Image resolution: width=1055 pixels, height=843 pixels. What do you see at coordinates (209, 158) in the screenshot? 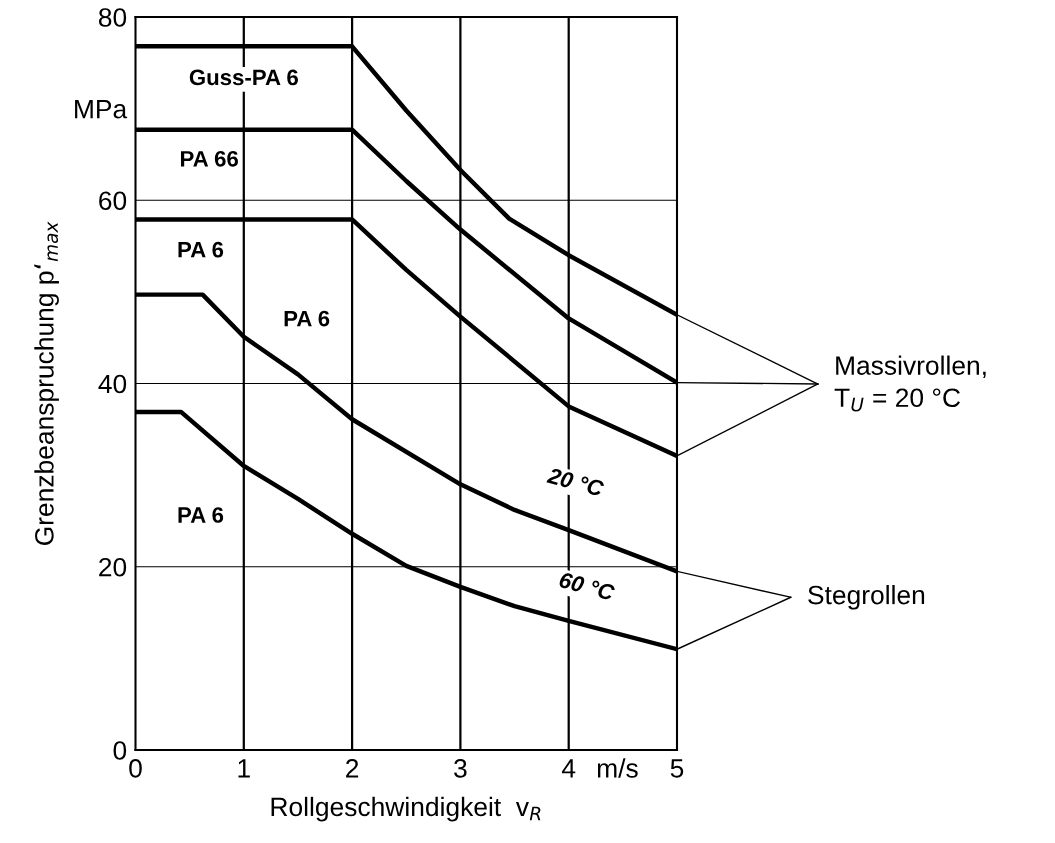
I see `annotation: PA 66` at bounding box center [209, 158].